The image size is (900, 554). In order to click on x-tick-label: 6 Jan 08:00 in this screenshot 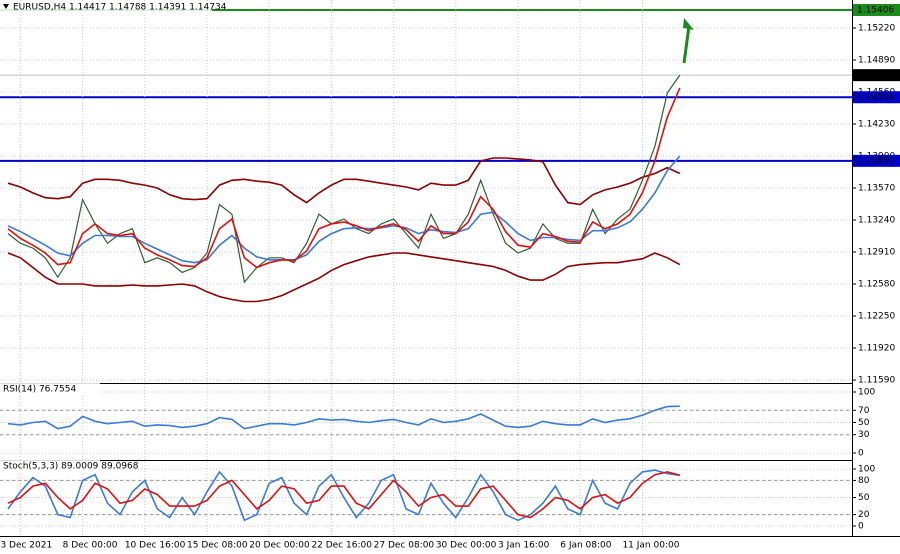, I will do `click(586, 546)`.